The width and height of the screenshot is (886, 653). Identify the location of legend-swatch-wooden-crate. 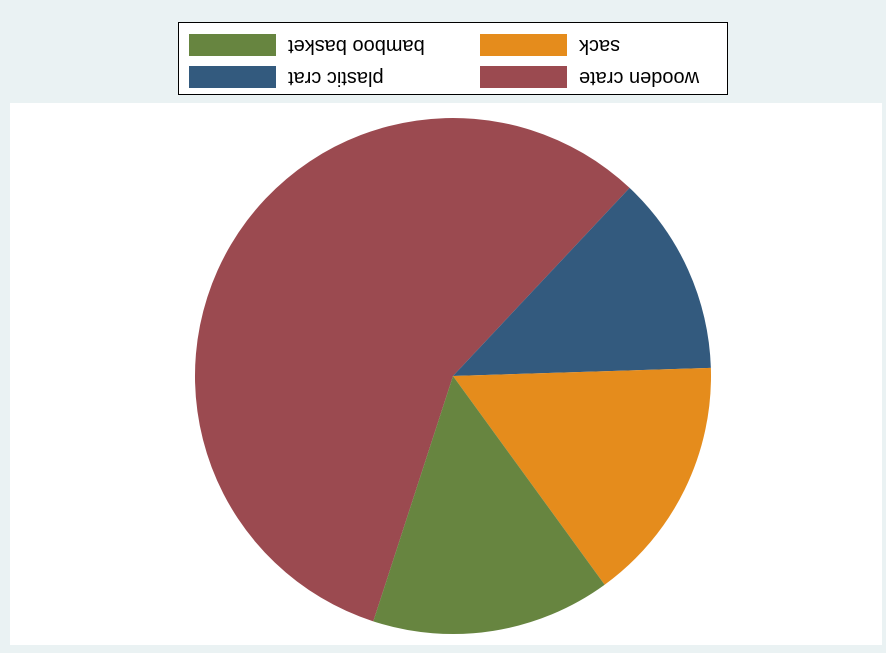
(523, 77).